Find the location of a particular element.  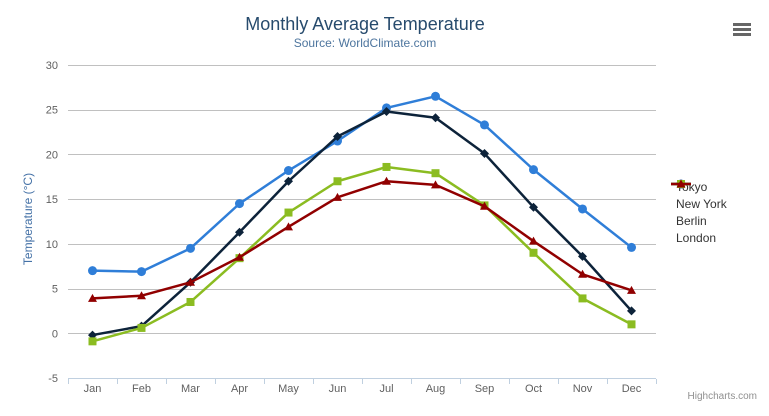

chart-title: Monthly Average Temperature is located at coordinates (365, 24).